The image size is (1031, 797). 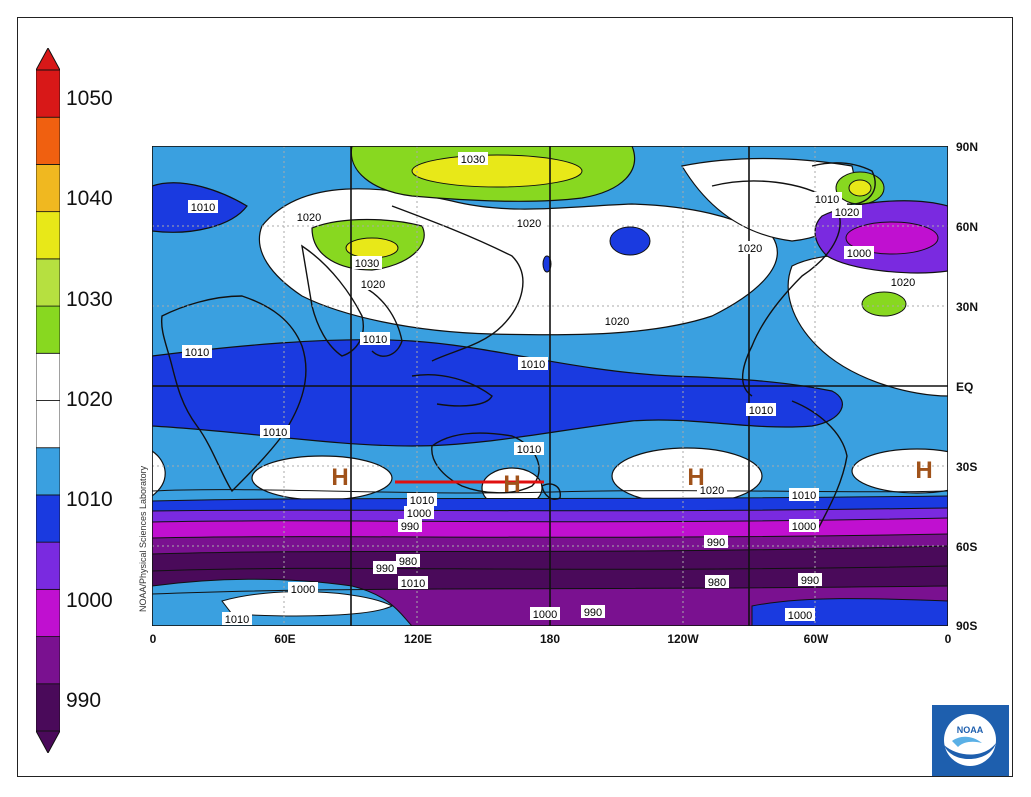 What do you see at coordinates (967, 467) in the screenshot?
I see `y-tick-label: 30S` at bounding box center [967, 467].